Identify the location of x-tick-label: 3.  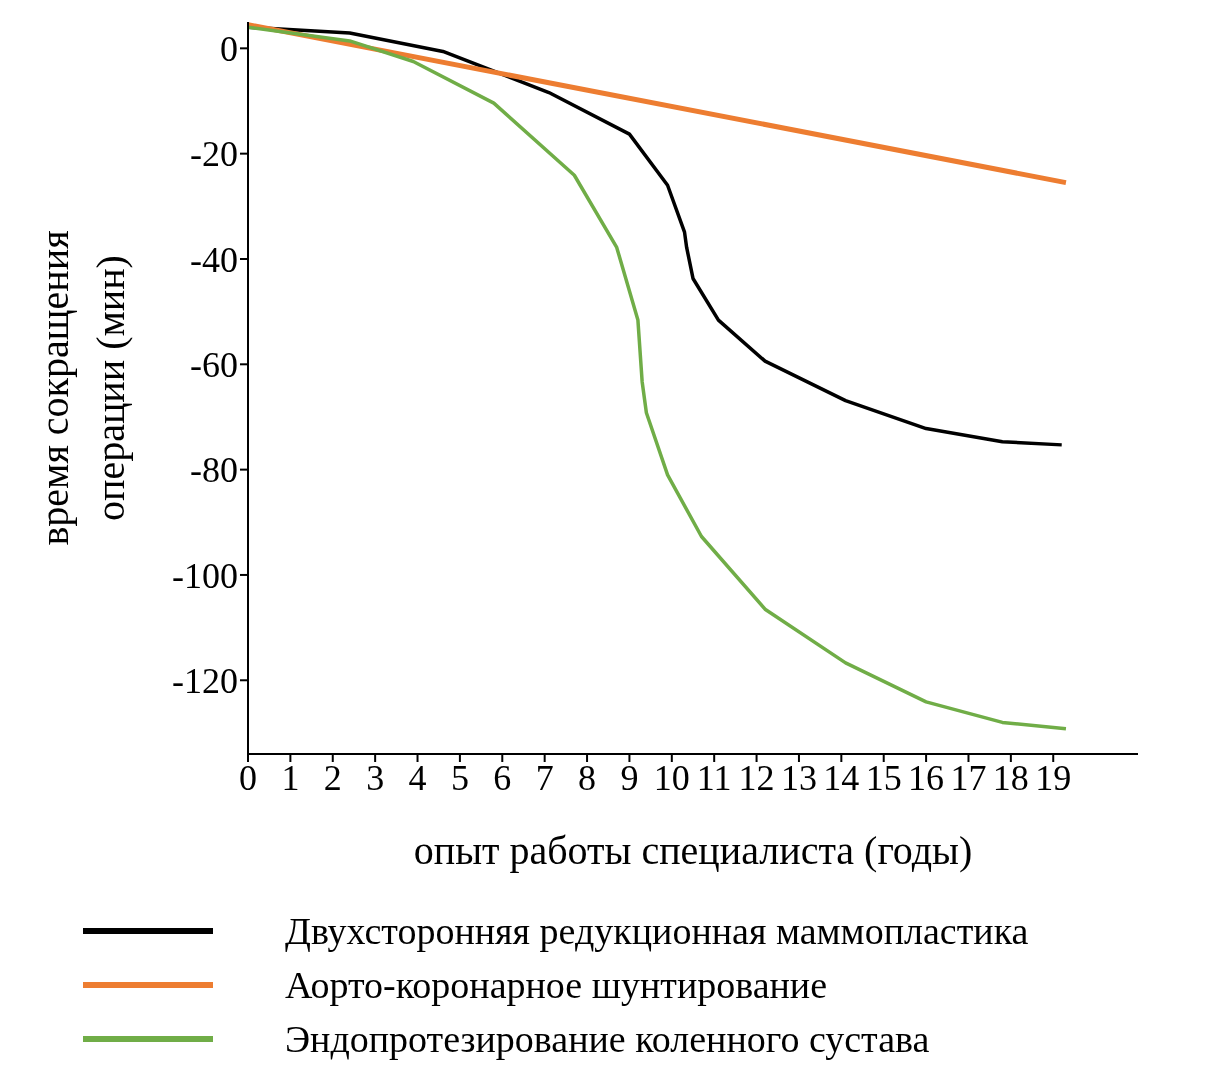
(375, 777).